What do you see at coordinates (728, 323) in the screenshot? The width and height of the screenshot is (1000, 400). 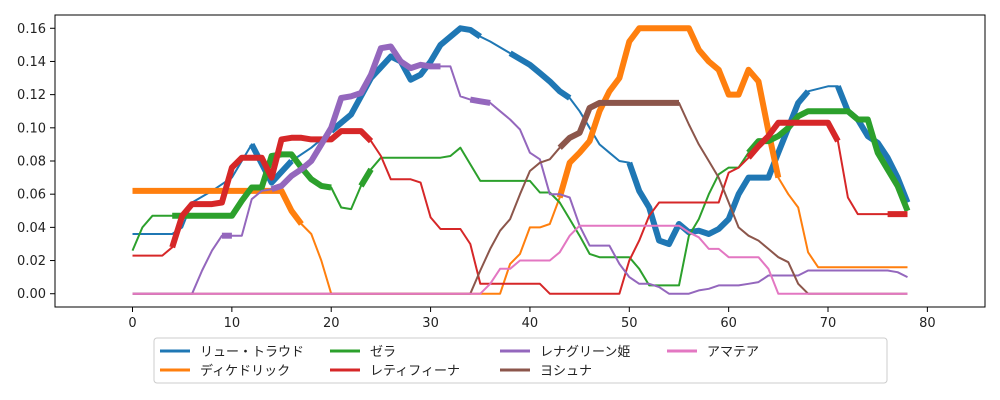 I see `x-tick-label: 60` at bounding box center [728, 323].